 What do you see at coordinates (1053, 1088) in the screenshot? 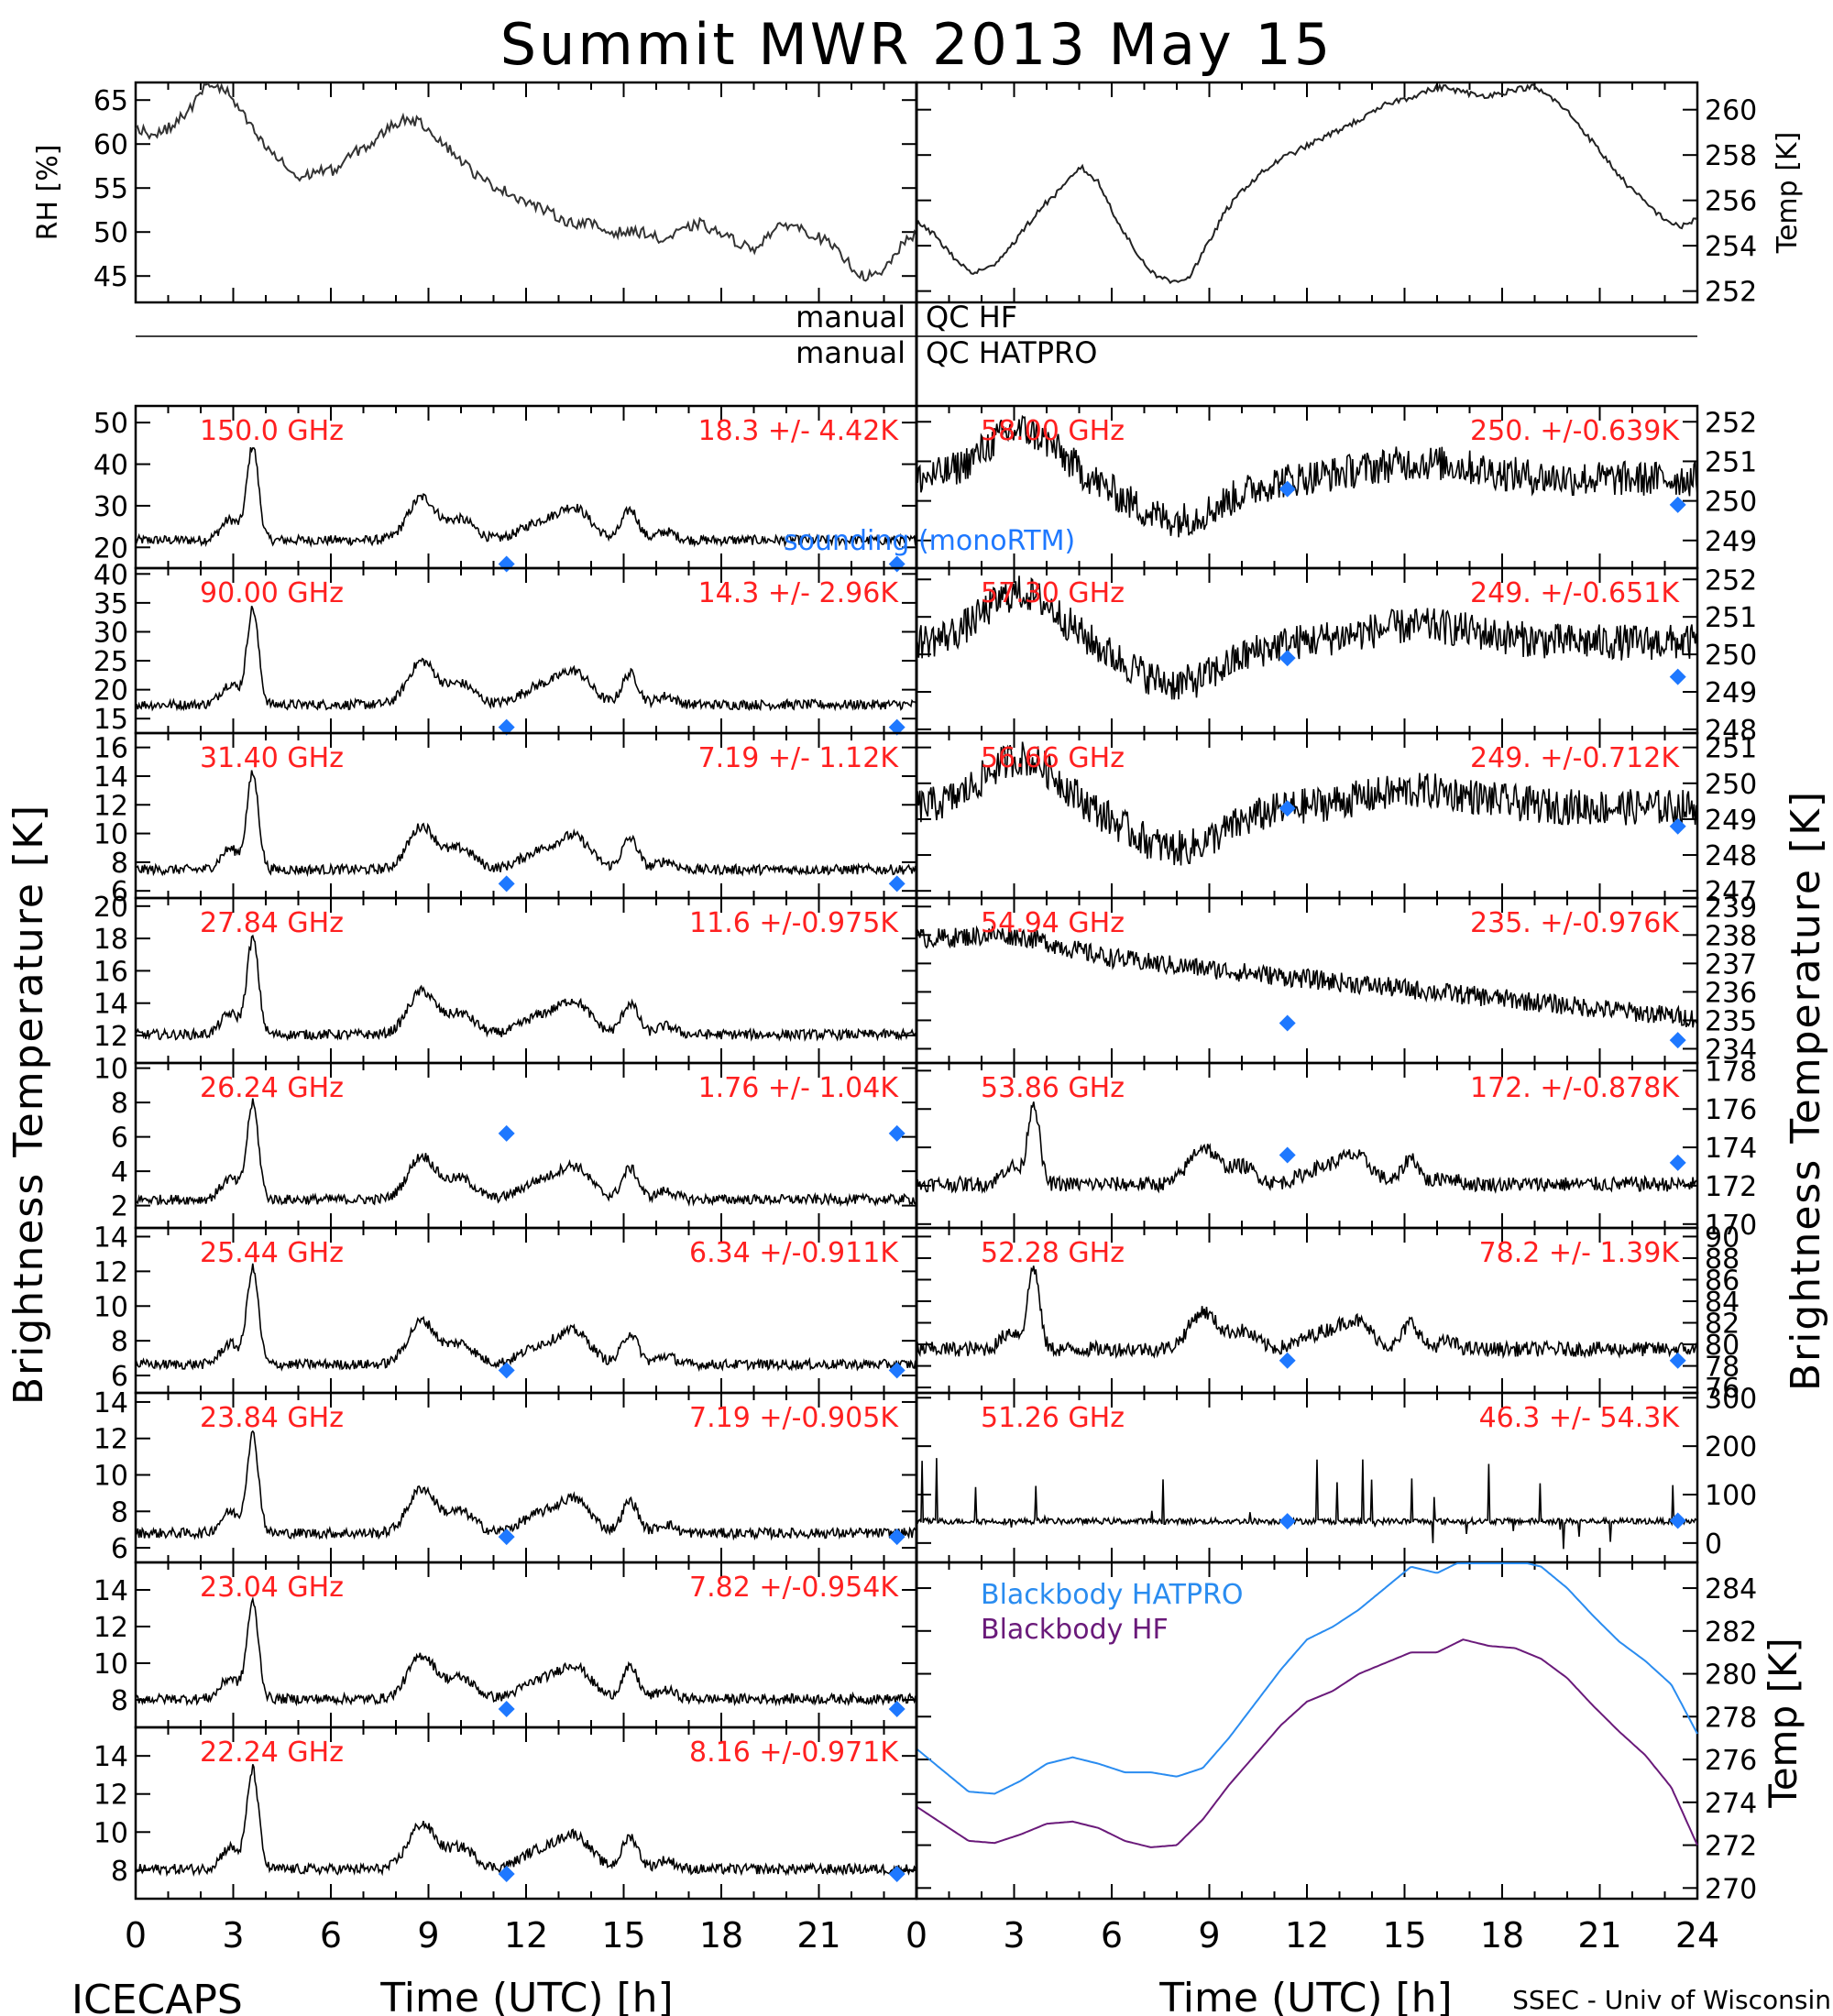
I see `panel-5386ghz-freq-label: 53.86 GHz` at bounding box center [1053, 1088].